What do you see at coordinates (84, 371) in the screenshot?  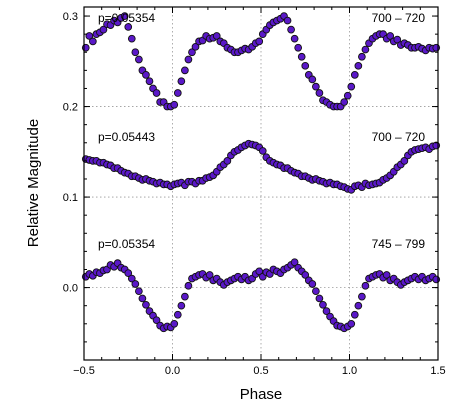 I see `x-tick-label: −0.5` at bounding box center [84, 371].